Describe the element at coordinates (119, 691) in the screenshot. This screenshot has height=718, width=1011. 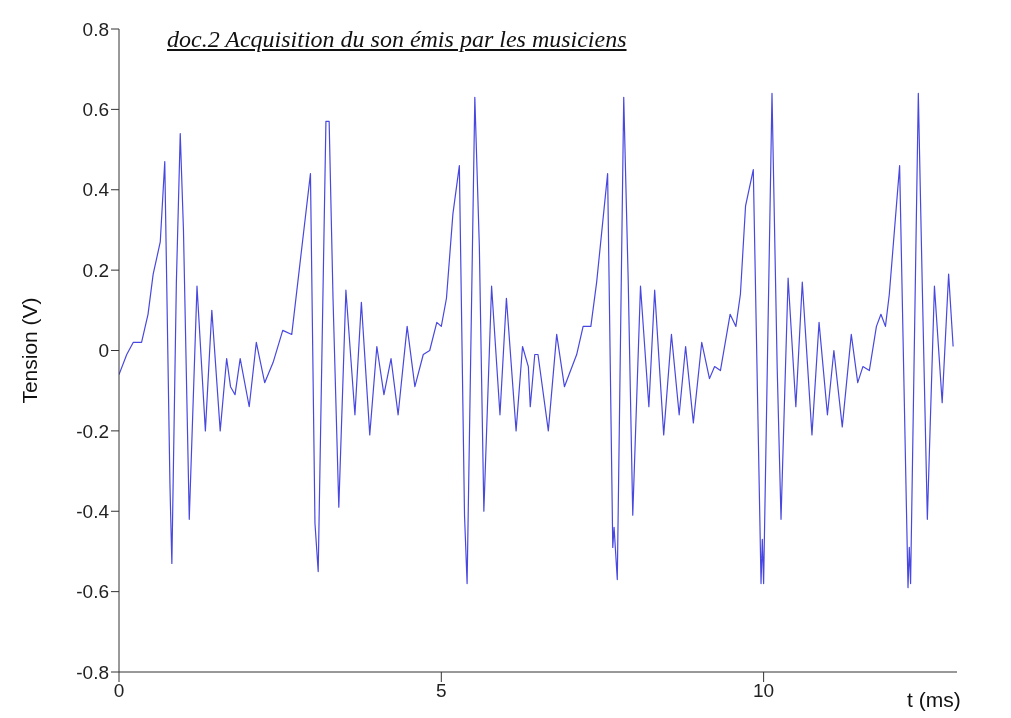
I see `x-tick-label: 0` at that location.